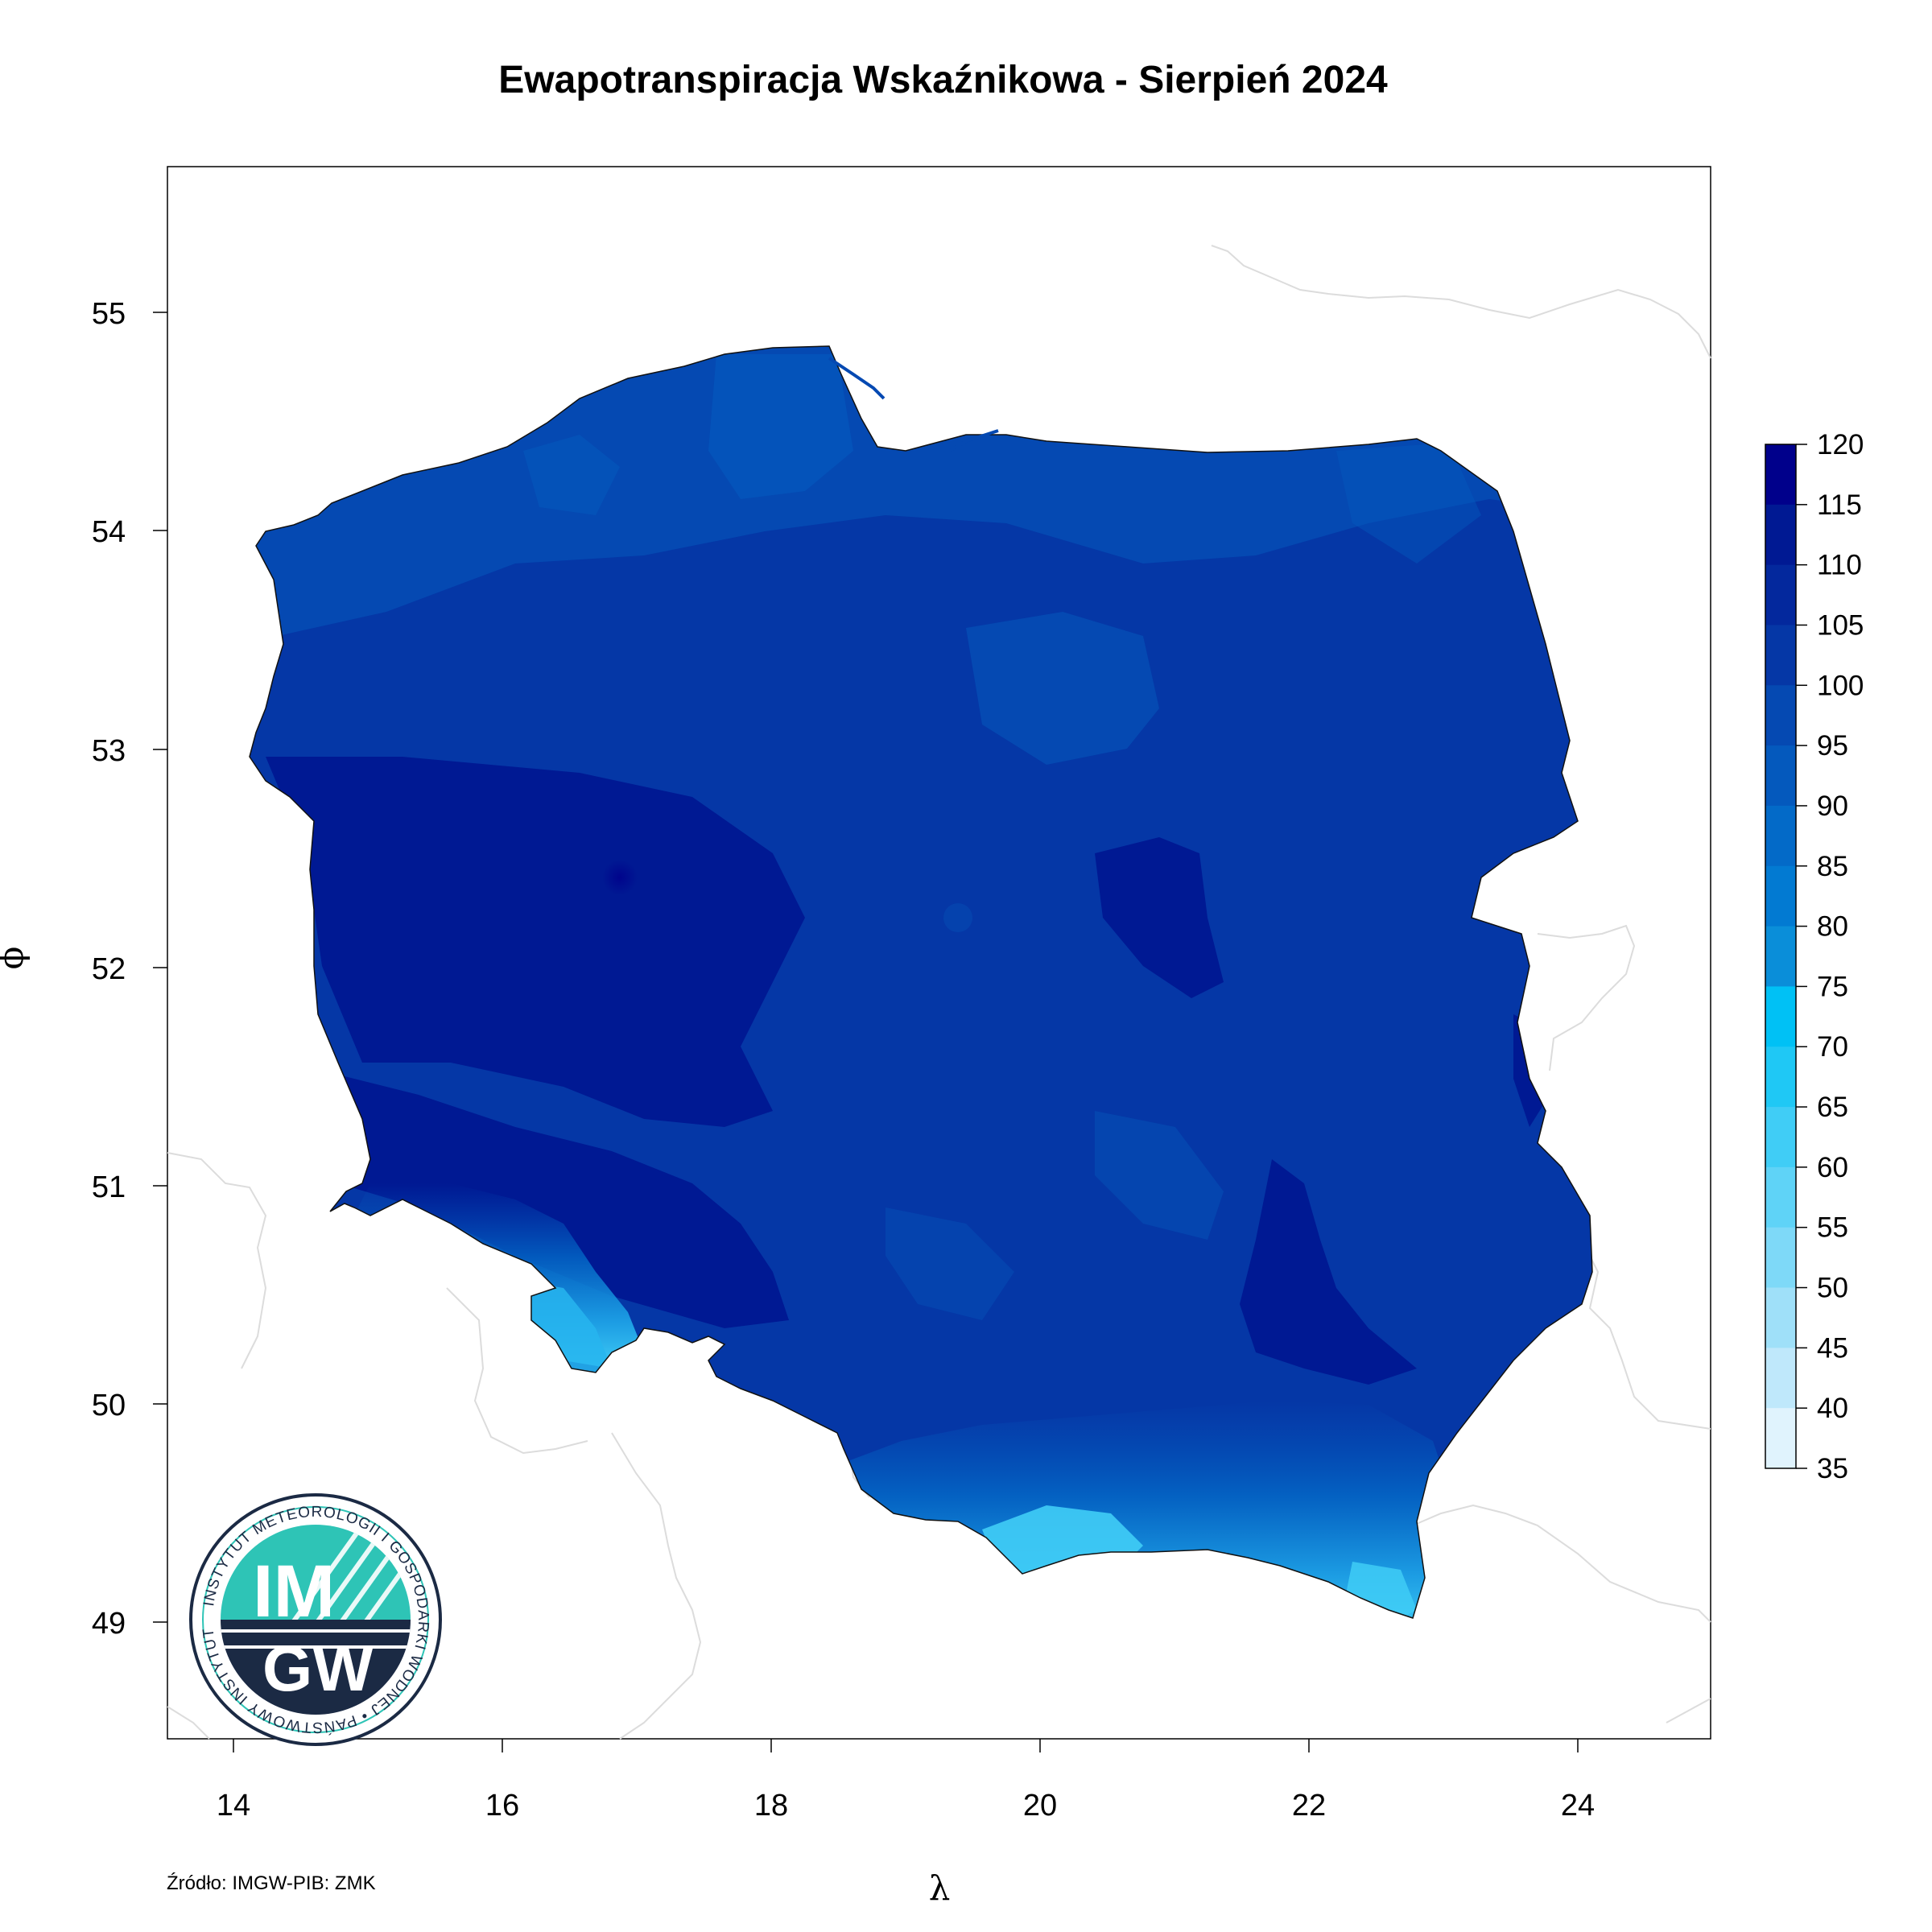 The width and height of the screenshot is (1932, 1932). I want to click on x-tick-label: 22, so click(1309, 1806).